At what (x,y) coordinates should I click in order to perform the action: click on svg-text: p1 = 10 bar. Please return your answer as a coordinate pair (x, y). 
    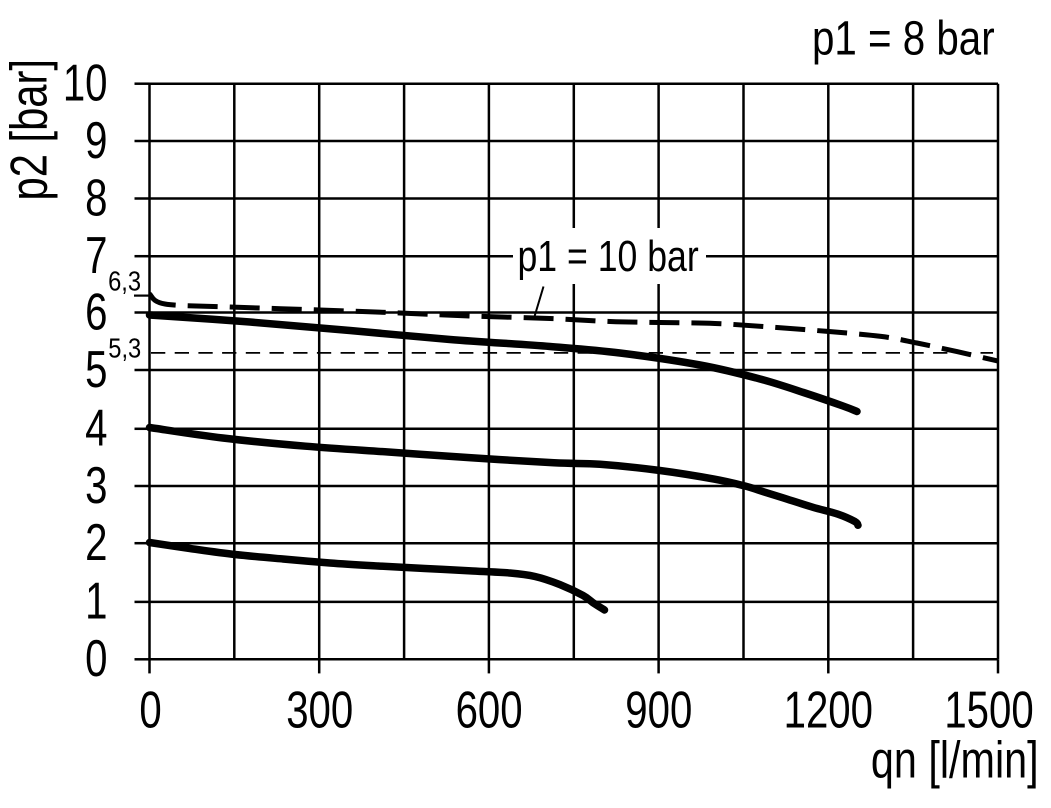
    Looking at the image, I should click on (608, 257).